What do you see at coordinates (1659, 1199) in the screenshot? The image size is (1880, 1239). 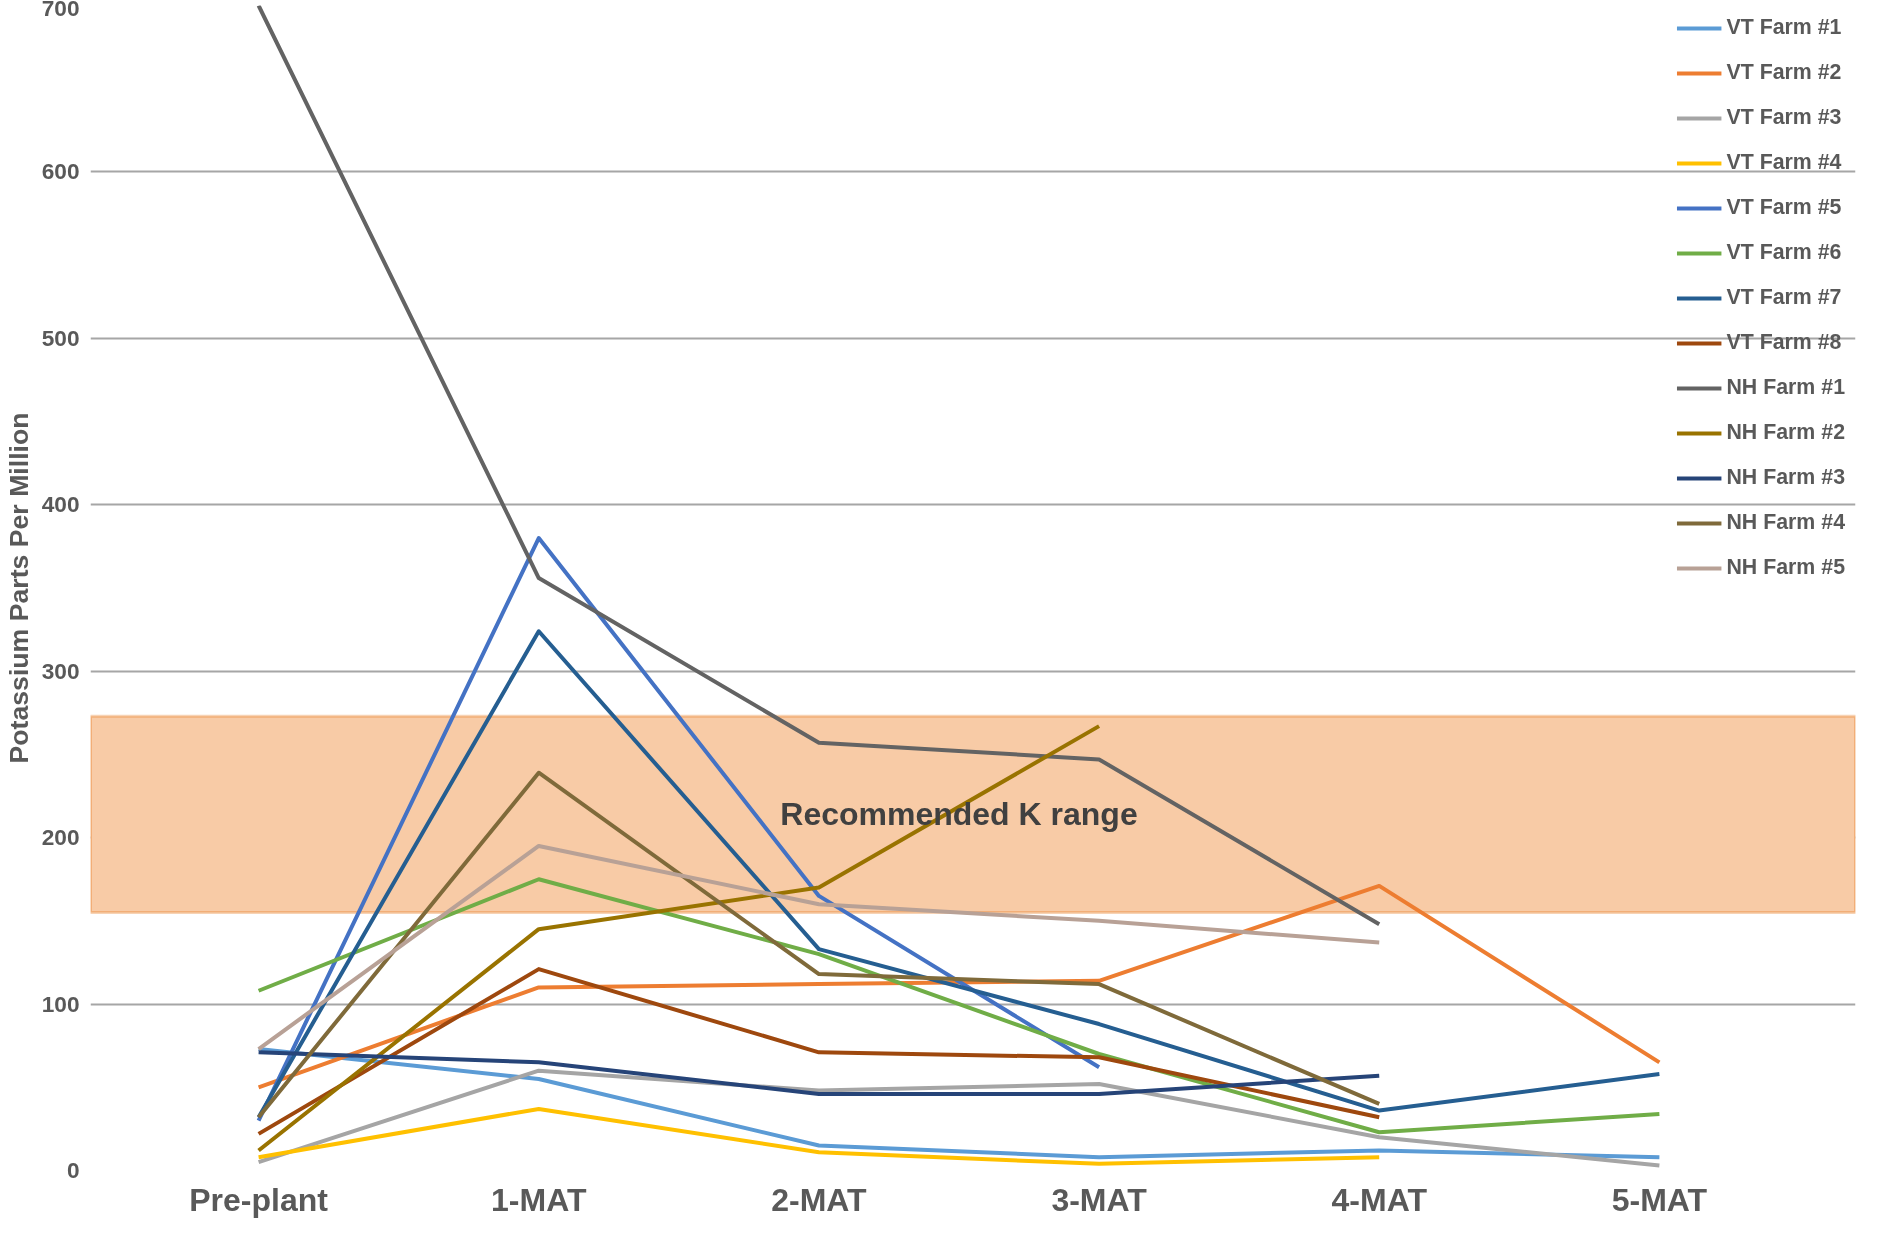 I see `x-tick-label: 5-MAT` at bounding box center [1659, 1199].